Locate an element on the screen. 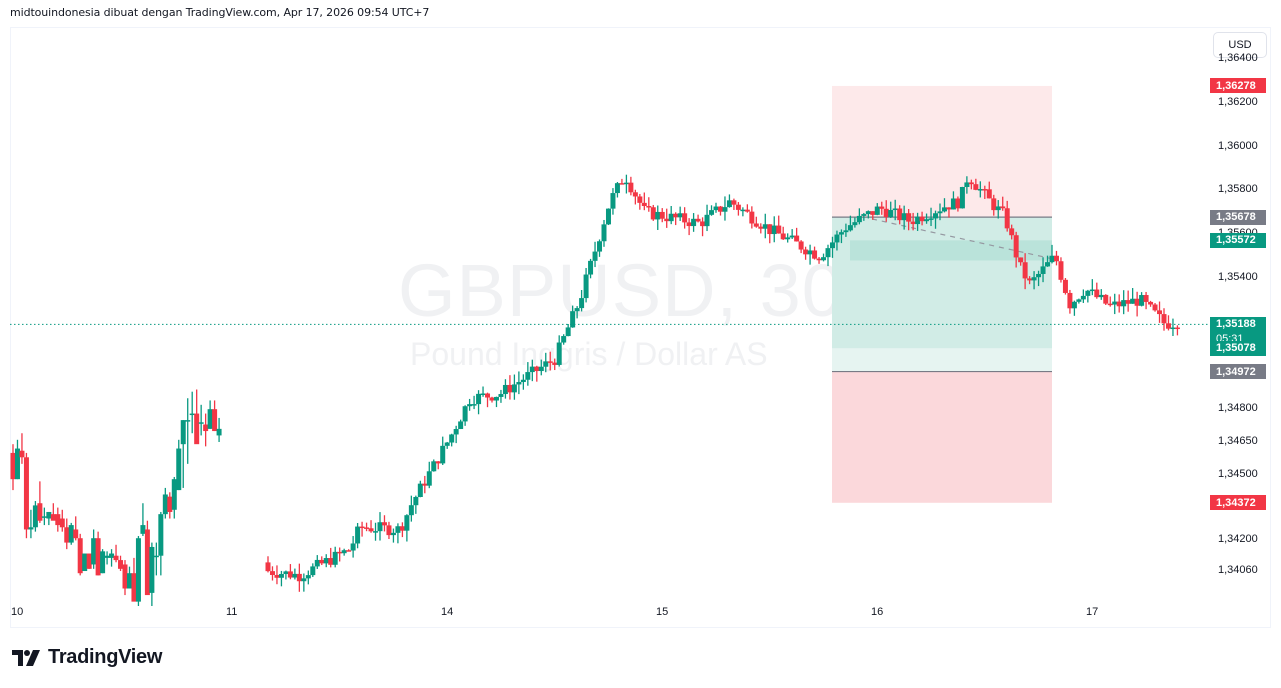 The image size is (1281, 688). entry-price-tag: 1,35678 is located at coordinates (1238, 217).